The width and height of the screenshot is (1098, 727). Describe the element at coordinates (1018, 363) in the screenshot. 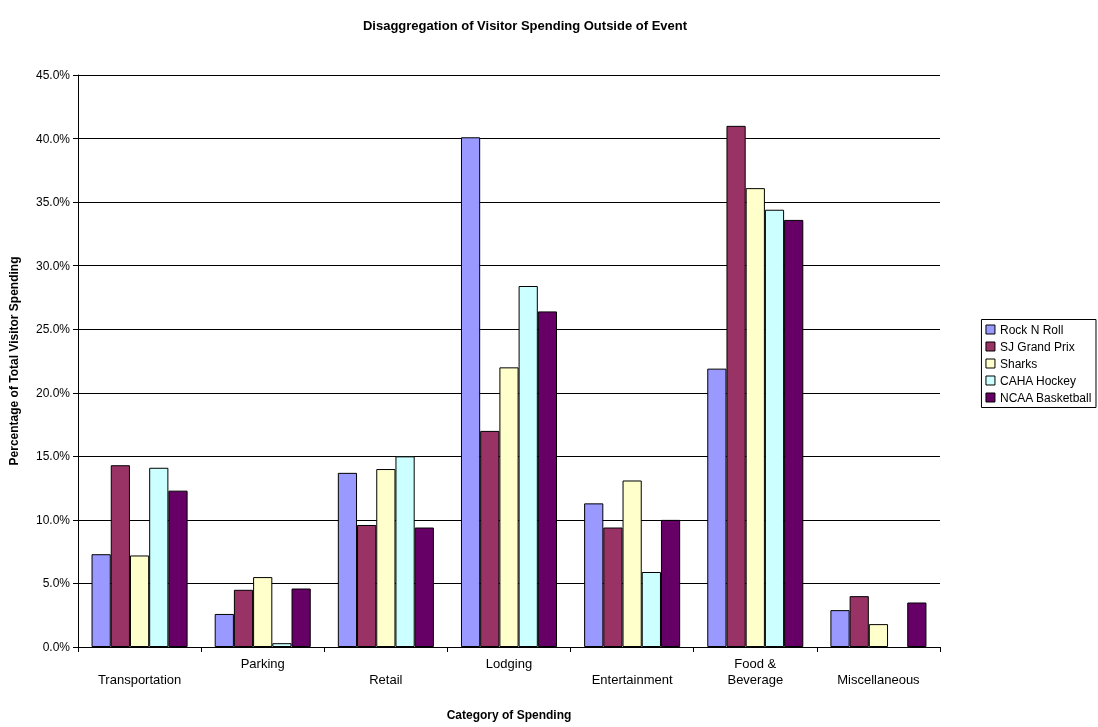

I see `legend-label: Sharks` at that location.